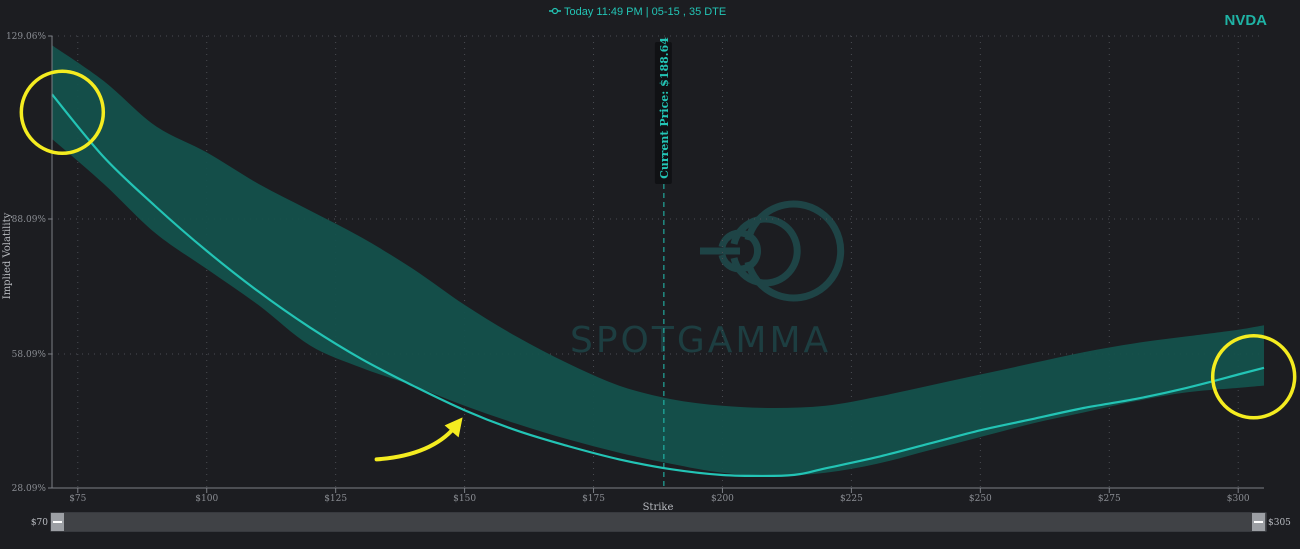  What do you see at coordinates (1245, 20) in the screenshot?
I see `ticker-symbol: NVDA` at bounding box center [1245, 20].